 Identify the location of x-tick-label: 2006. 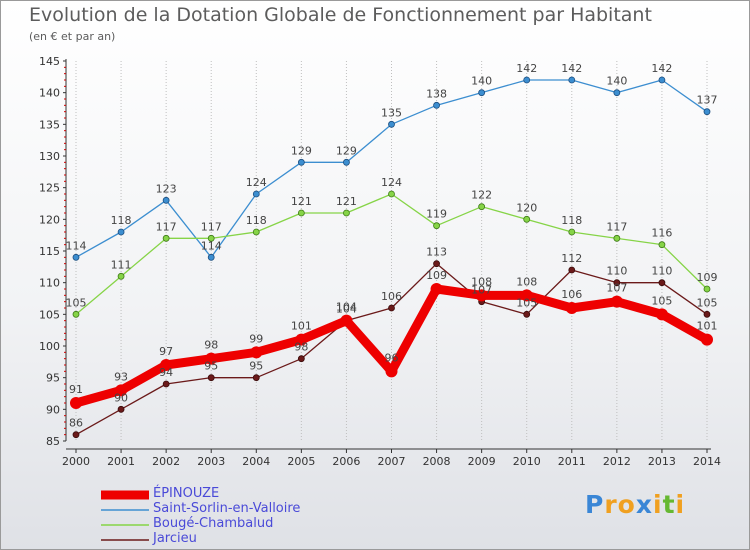
(346, 461).